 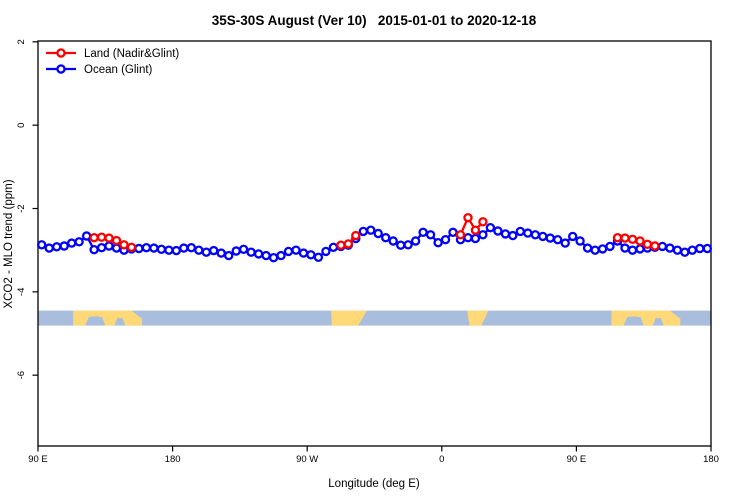 I want to click on y-tick-label: -4, so click(x=21, y=292).